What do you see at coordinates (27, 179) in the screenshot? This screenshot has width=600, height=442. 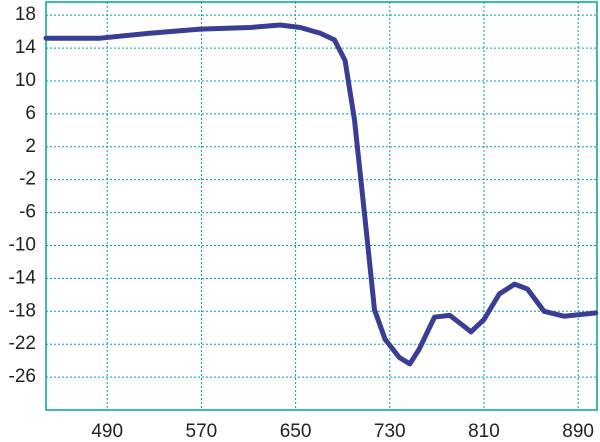 I see `y-tick-label: -2` at bounding box center [27, 179].